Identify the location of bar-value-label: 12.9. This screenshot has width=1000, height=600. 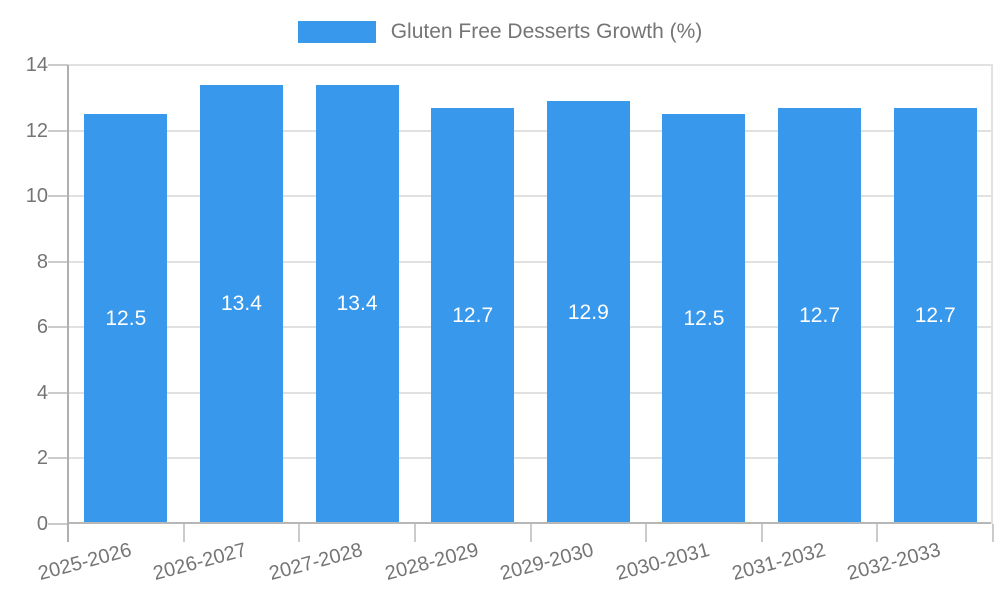
(588, 312).